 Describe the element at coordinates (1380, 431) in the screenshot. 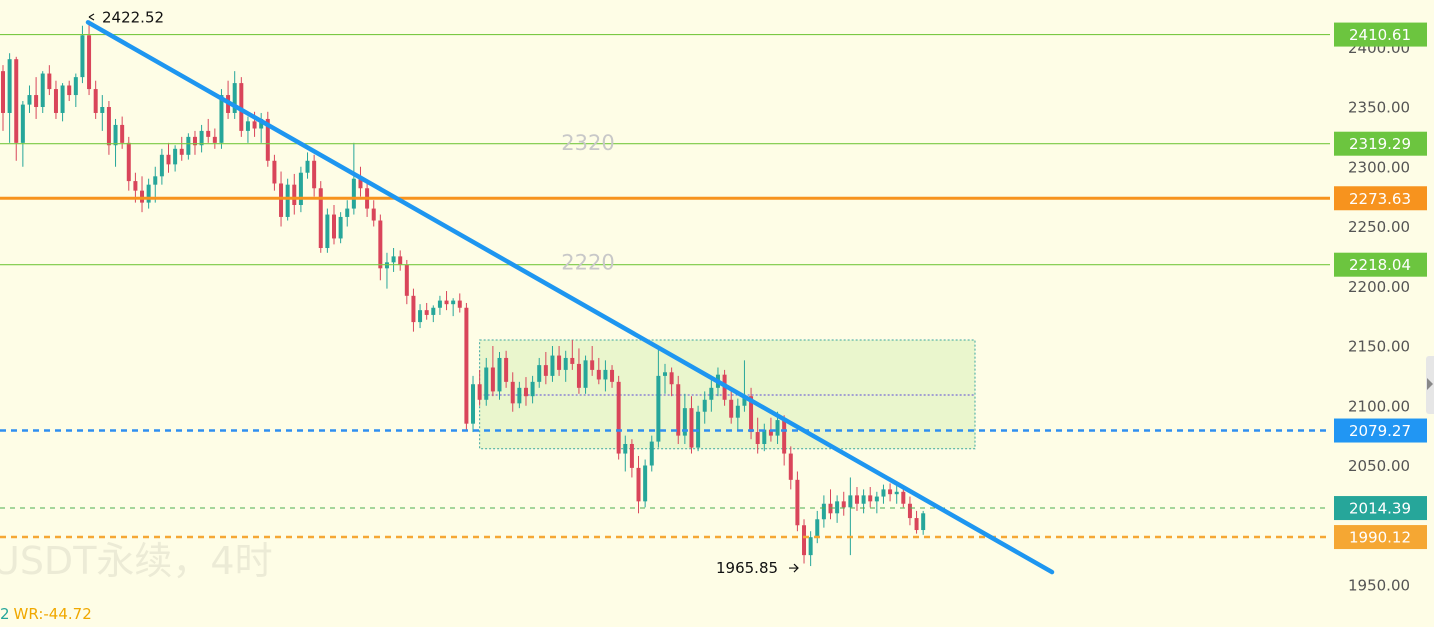

I see `price-tag: 2079.27` at that location.